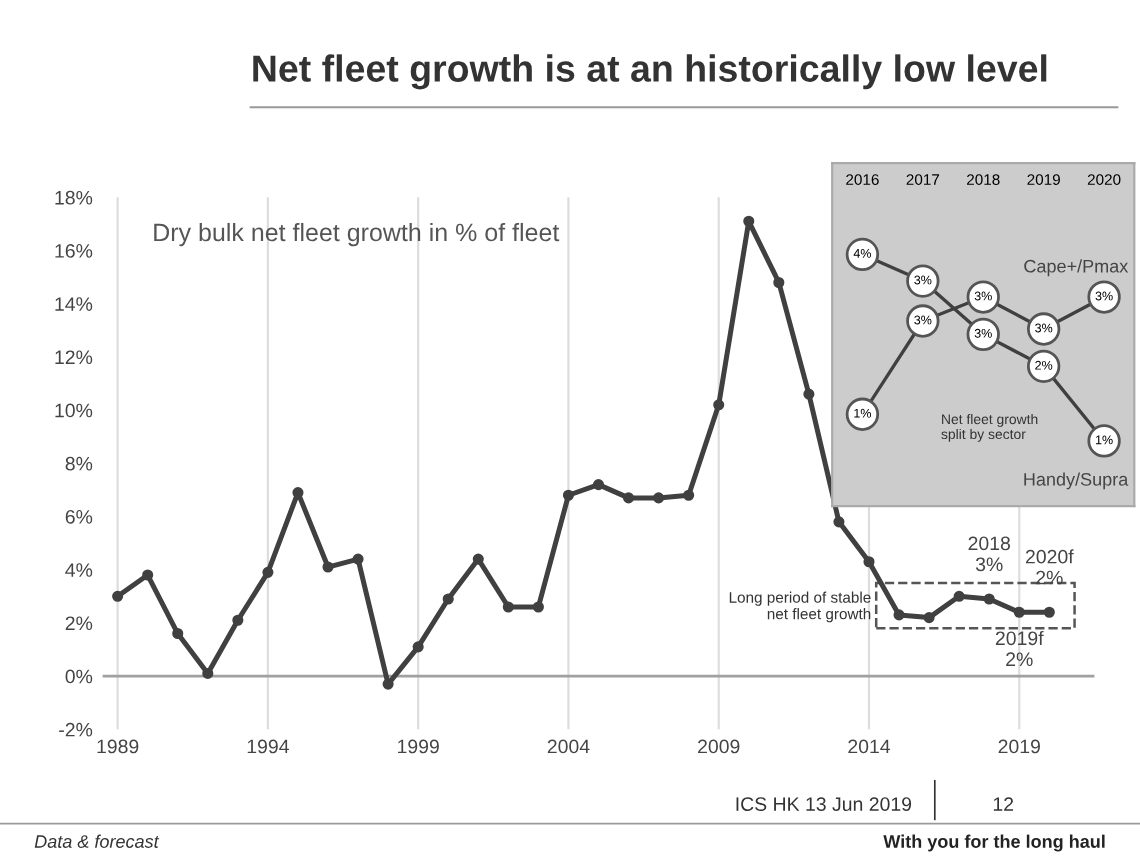 The height and width of the screenshot is (858, 1140). I want to click on chart-title: Net fleet growth is at an historically low level, so click(650, 72).